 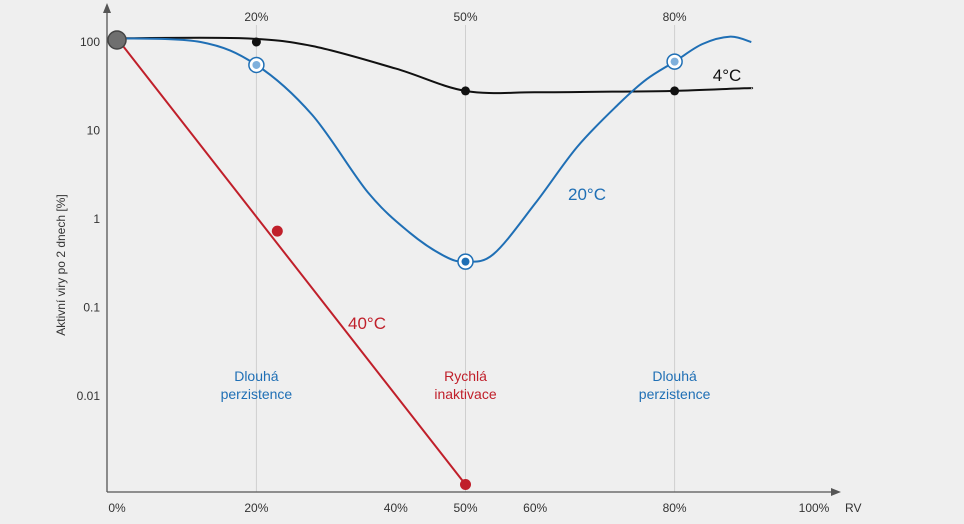 I want to click on top-label: 50%, so click(x=465, y=17).